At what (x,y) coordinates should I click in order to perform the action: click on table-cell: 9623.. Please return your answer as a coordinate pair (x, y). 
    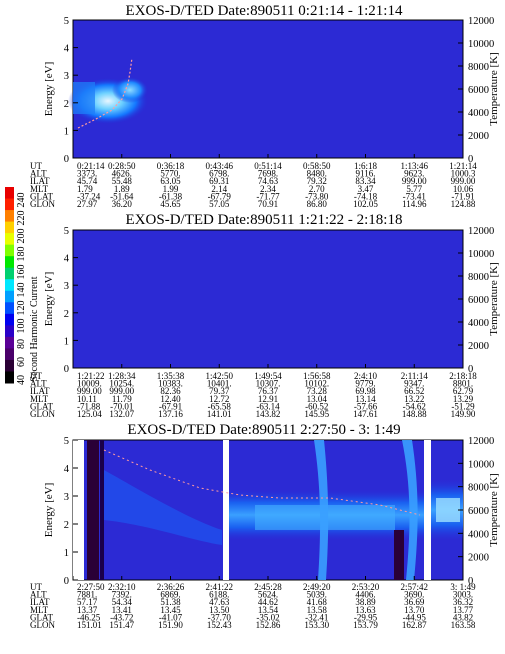
    Looking at the image, I should click on (414, 174).